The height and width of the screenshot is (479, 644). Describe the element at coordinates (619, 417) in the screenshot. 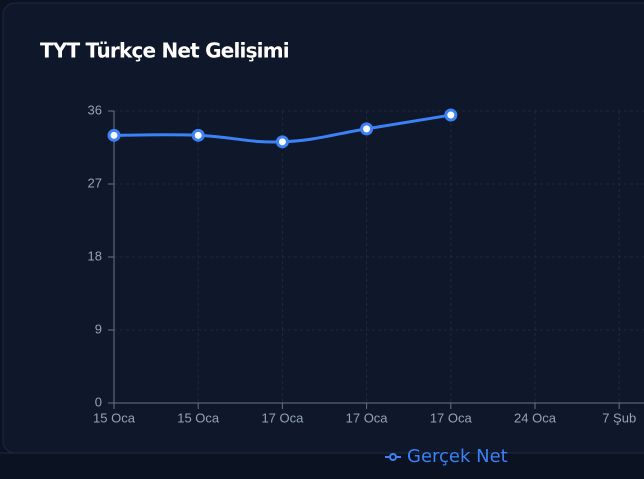

I see `x-tick-label: 7 Şub` at that location.